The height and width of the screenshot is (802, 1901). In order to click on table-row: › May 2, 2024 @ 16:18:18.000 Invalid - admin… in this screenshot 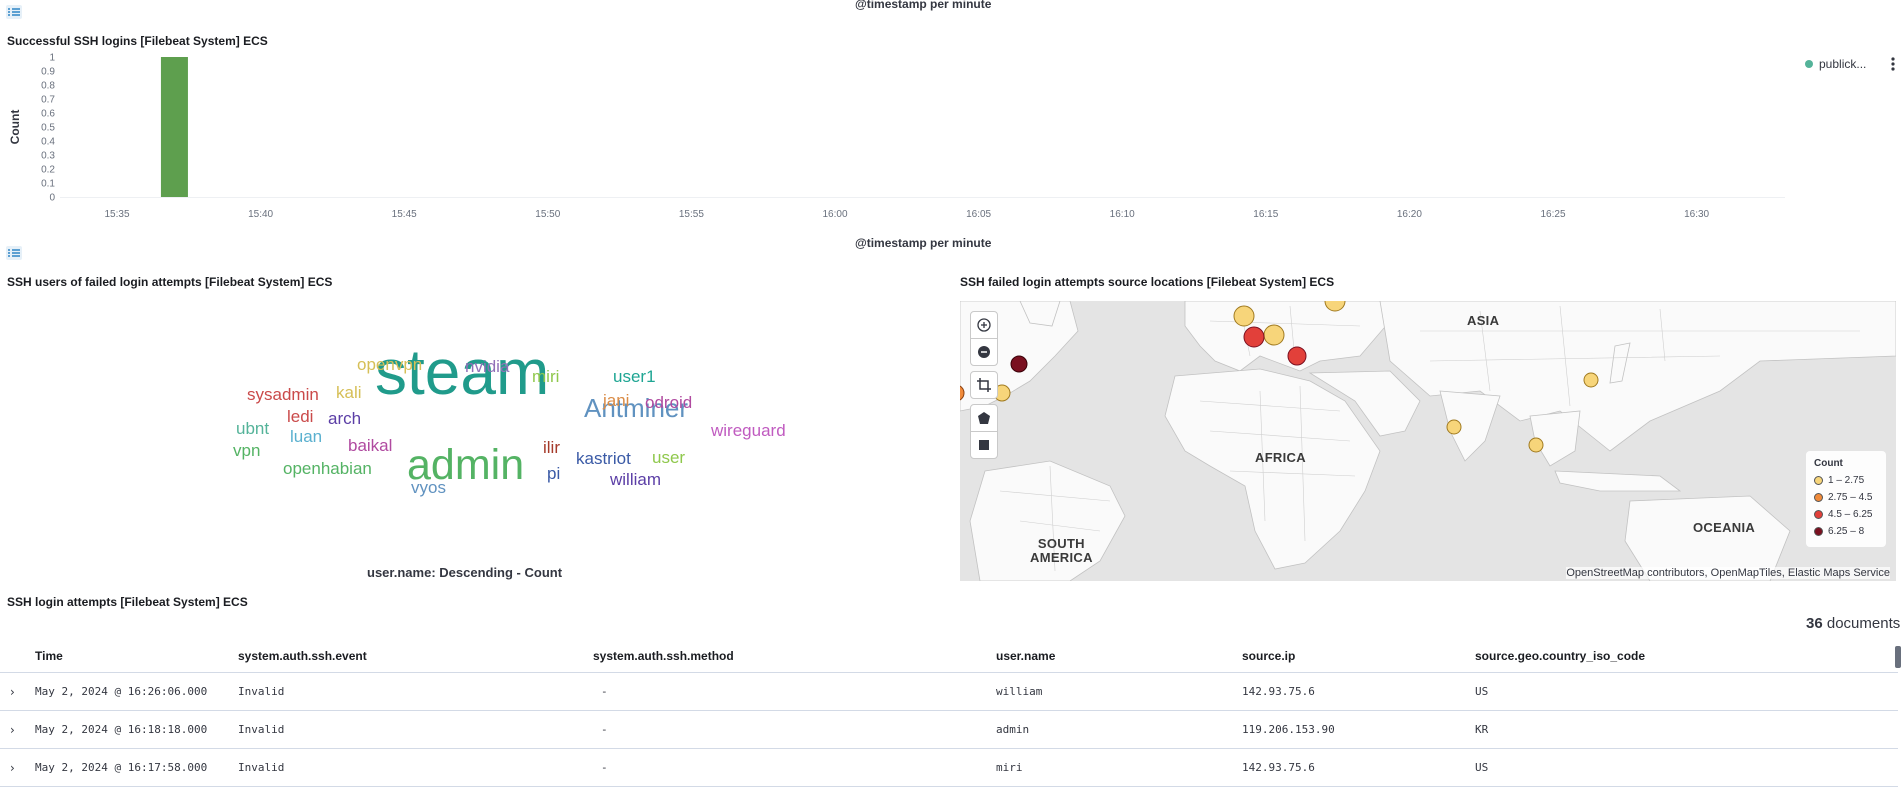, I will do `click(949, 729)`.